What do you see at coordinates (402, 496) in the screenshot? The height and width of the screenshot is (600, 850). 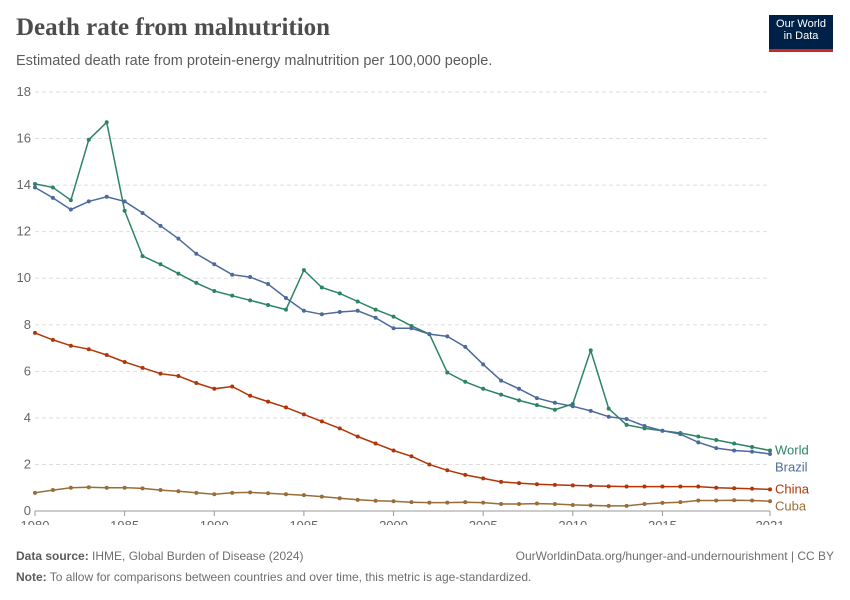 I see `series-line-cuba` at bounding box center [402, 496].